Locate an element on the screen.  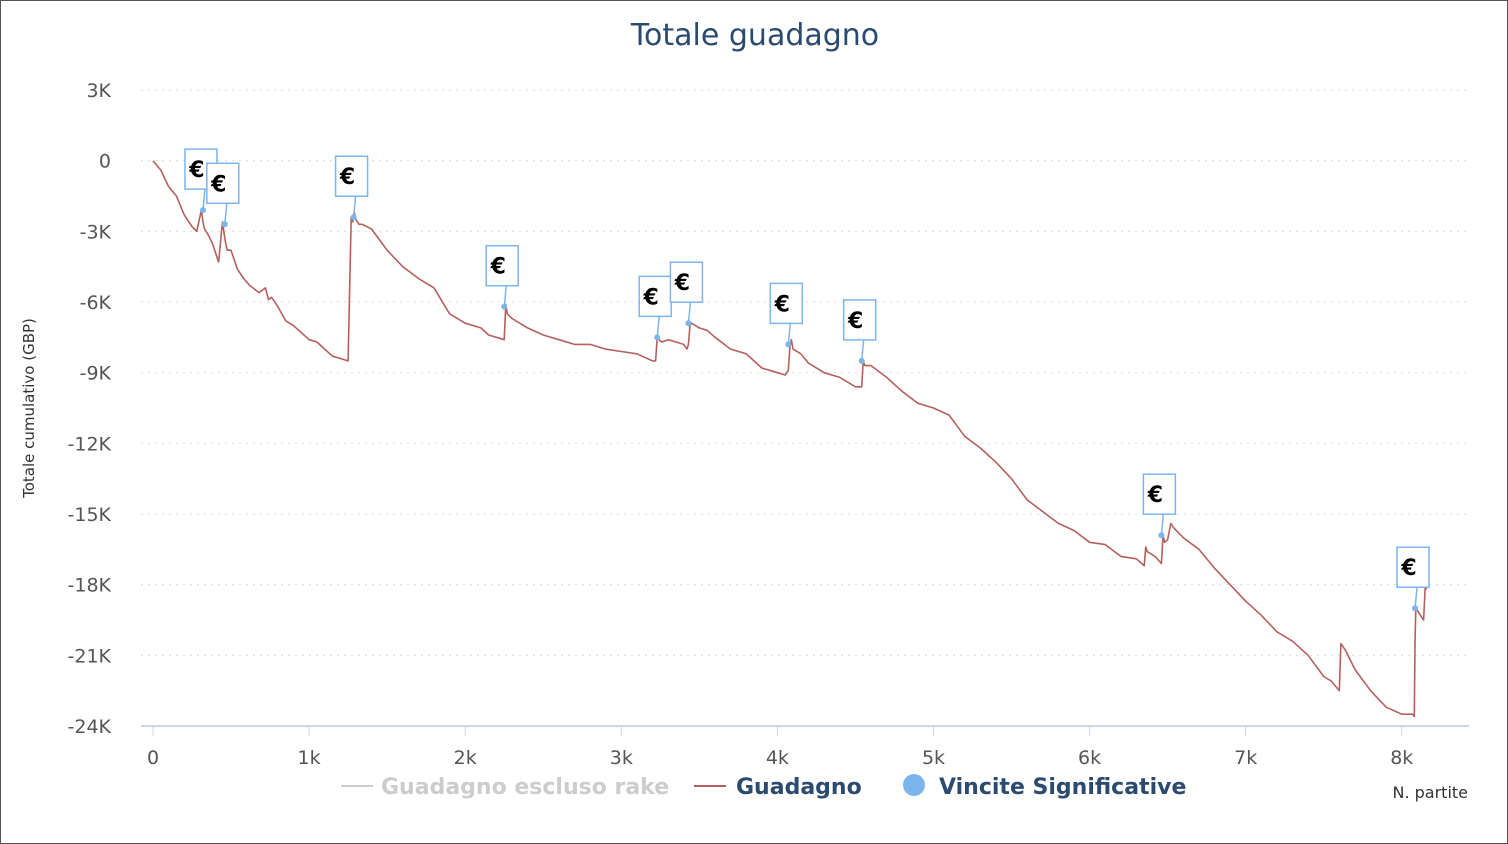
chart-title: Totale guadagno is located at coordinates (754, 35).